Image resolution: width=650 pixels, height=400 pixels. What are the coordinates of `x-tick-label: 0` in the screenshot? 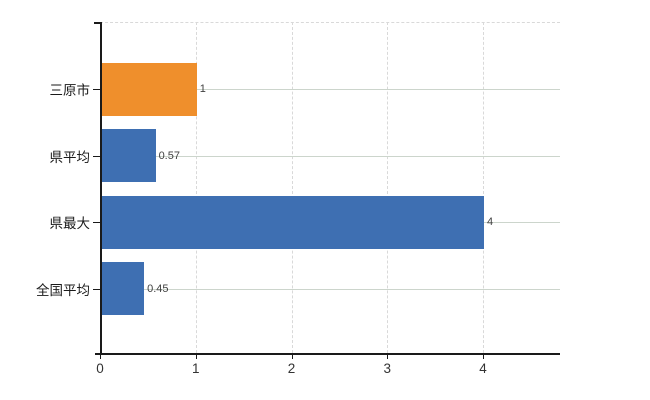 It's located at (100, 368).